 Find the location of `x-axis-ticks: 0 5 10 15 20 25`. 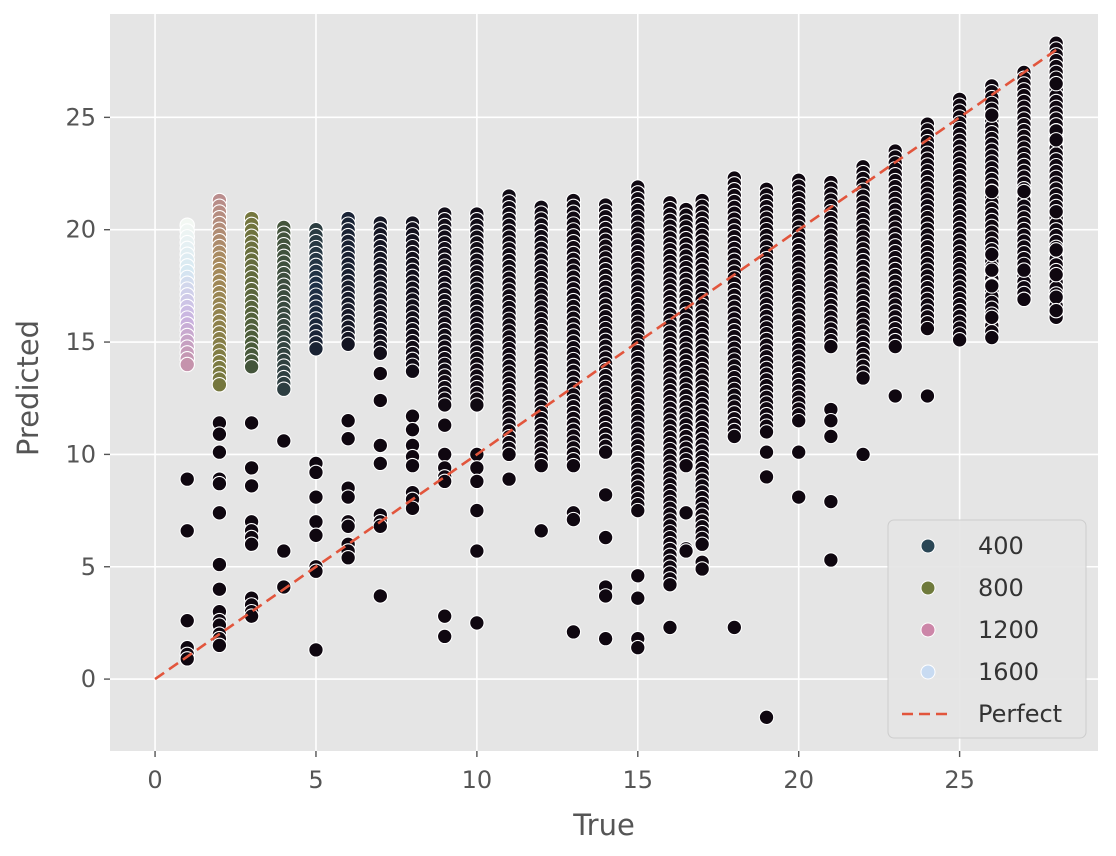

x-axis-ticks: 0 5 10 15 20 25 is located at coordinates (561, 772).